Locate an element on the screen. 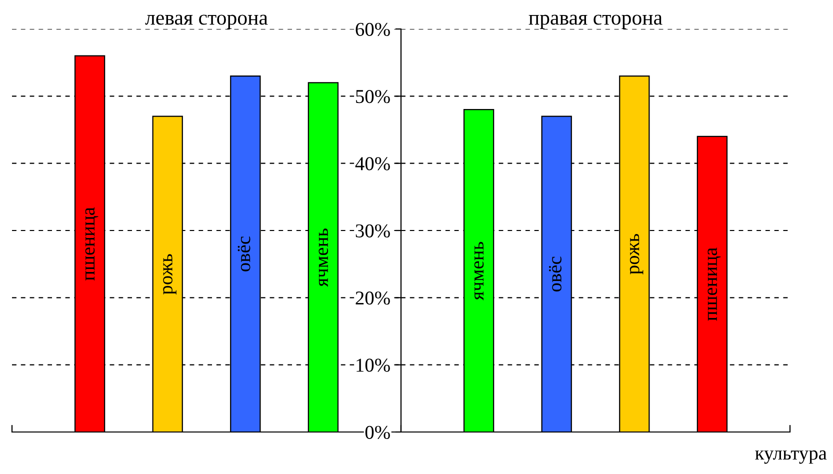 This screenshot has width=833, height=474. y-tick-label: 0% is located at coordinates (377, 432).